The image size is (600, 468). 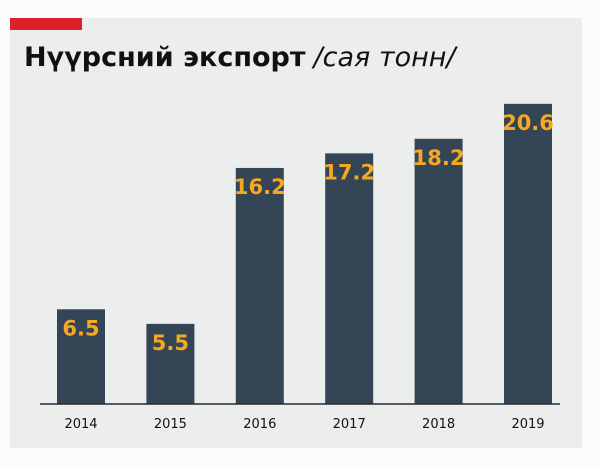 I want to click on x-tick-label-2018: 2018, so click(x=438, y=424).